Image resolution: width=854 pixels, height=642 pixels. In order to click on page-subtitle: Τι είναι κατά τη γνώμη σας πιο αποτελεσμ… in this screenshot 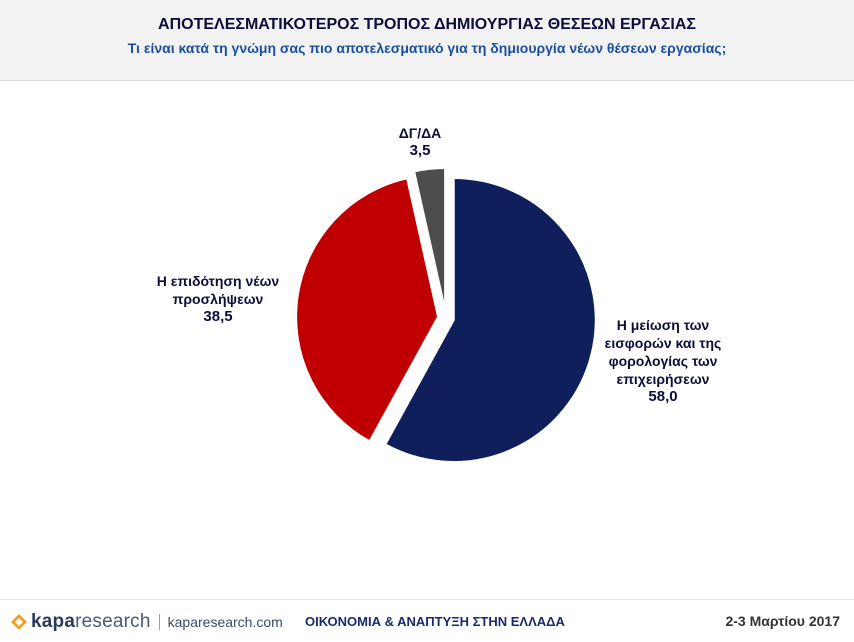, I will do `click(427, 48)`.